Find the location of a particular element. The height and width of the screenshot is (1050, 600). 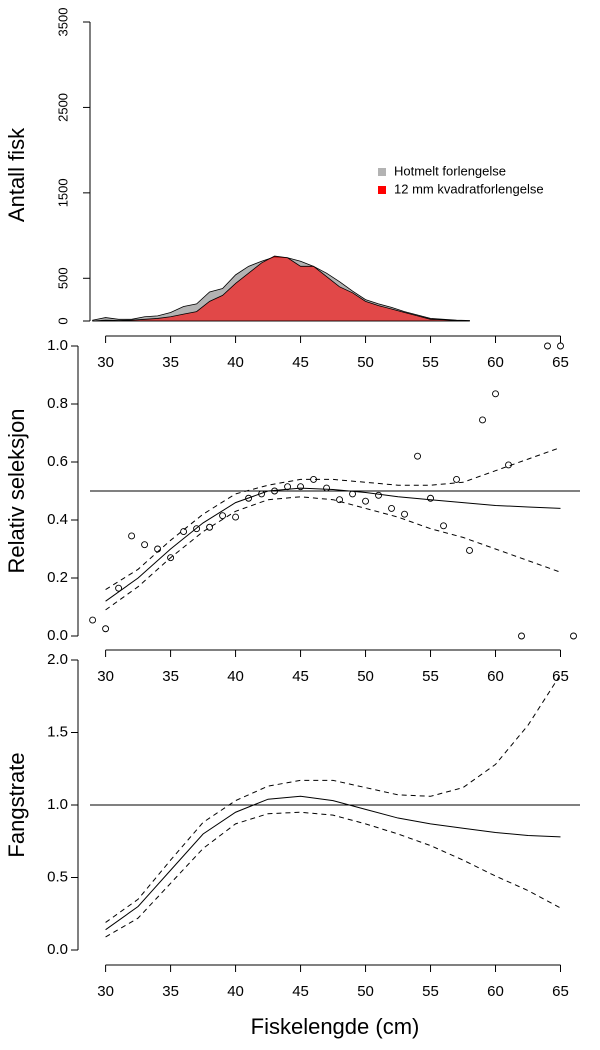

y-tick-label: 2.0 is located at coordinates (57, 659).